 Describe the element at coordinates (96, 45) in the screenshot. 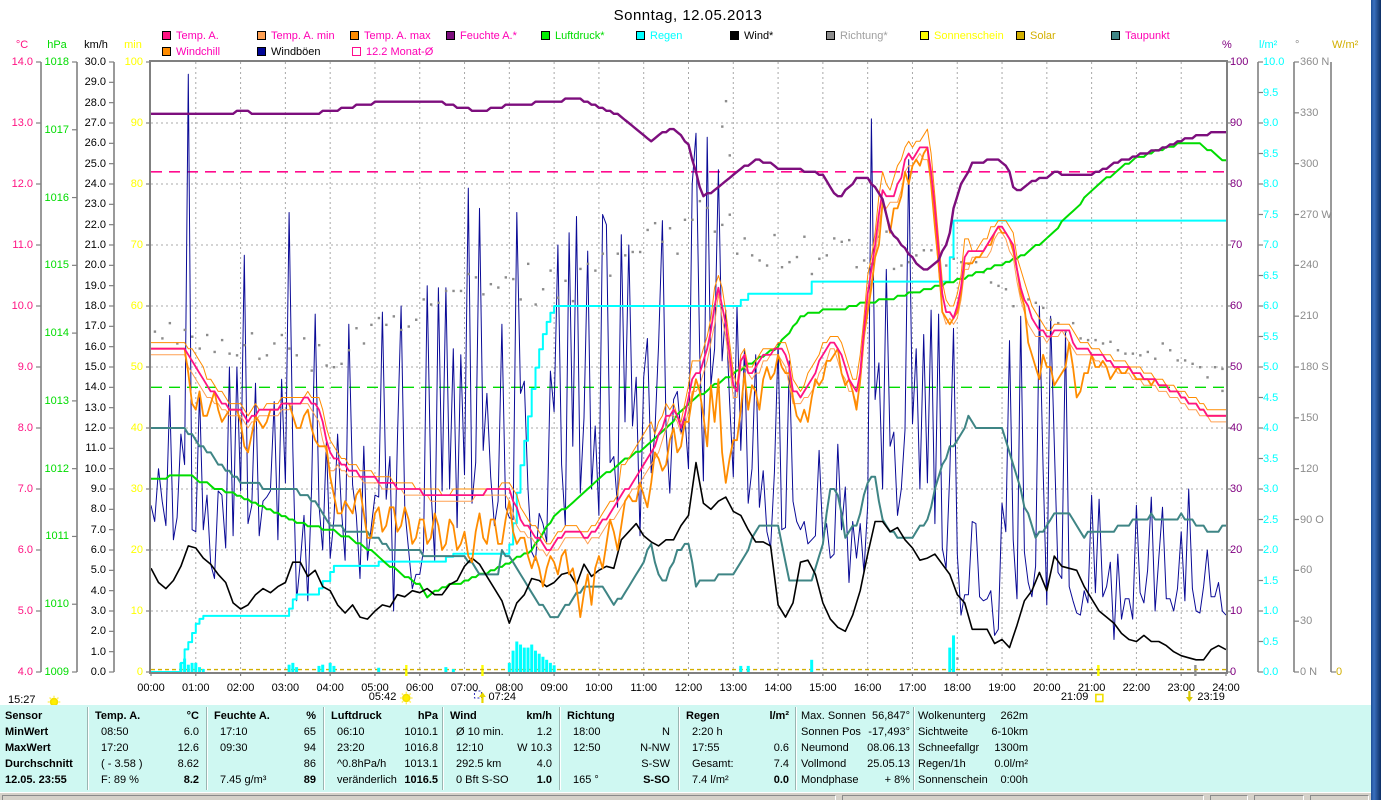

I see `axis-header-kmh: km/h` at that location.